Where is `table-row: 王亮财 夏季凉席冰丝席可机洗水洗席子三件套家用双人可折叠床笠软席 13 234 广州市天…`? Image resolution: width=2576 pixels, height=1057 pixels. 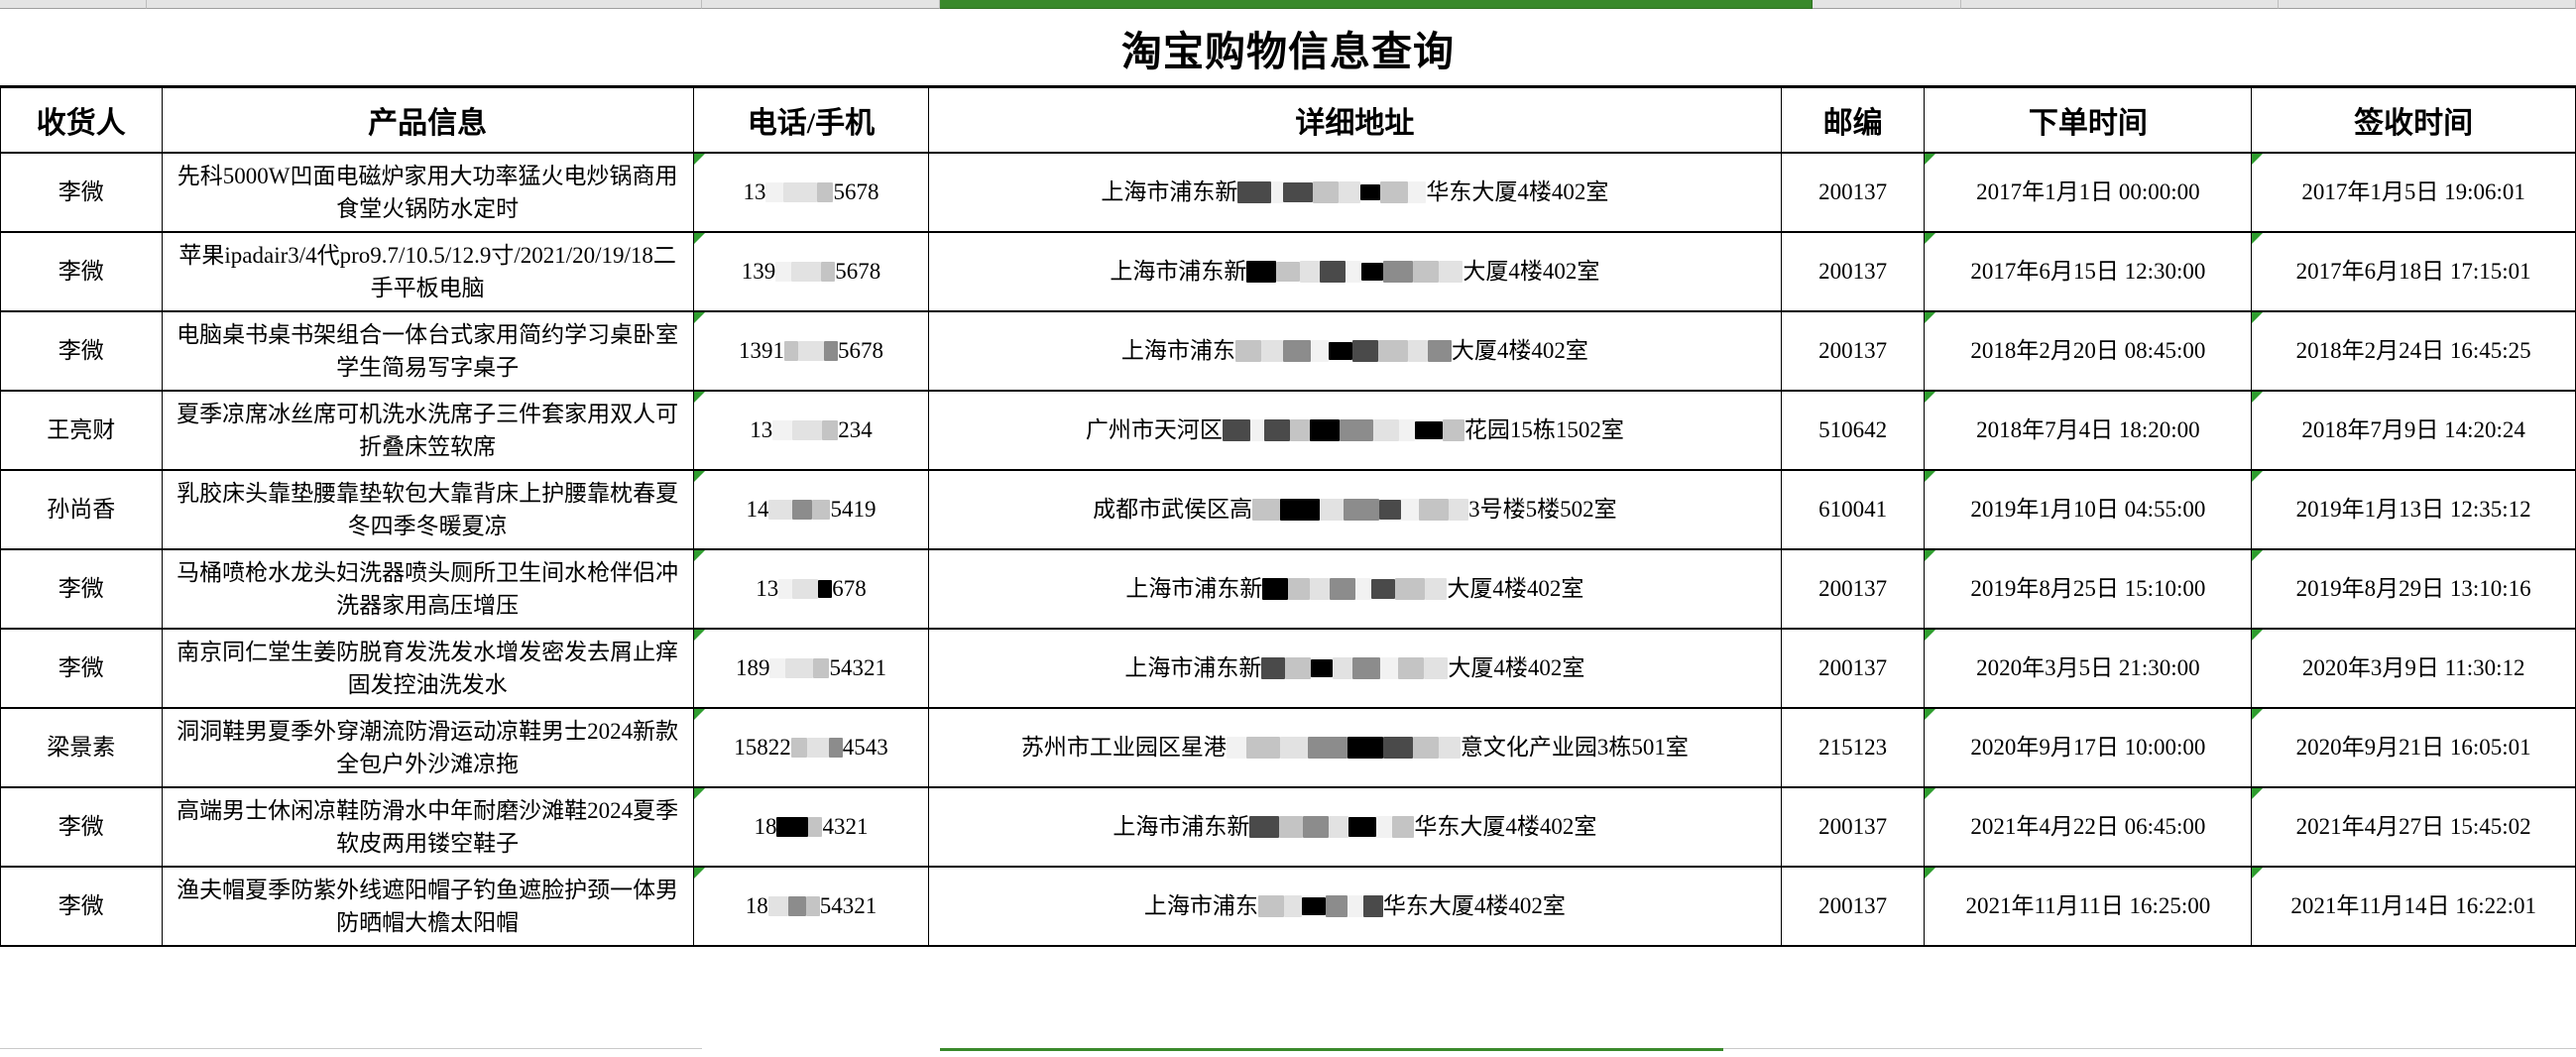 table-row: 王亮财 夏季凉席冰丝席可机洗水洗席子三件套家用双人可折叠床笠软席 13 234 广州市天… is located at coordinates (1288, 430).